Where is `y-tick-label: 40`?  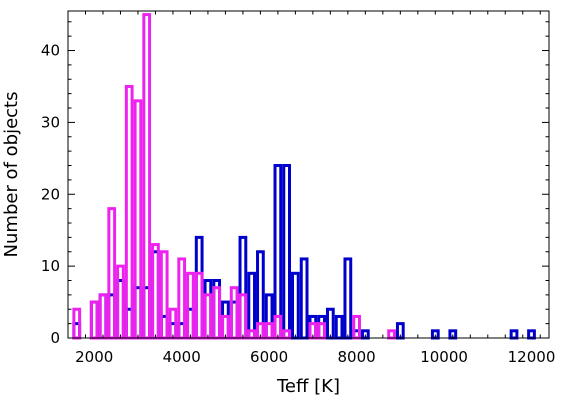 y-tick-label: 40 is located at coordinates (50, 51).